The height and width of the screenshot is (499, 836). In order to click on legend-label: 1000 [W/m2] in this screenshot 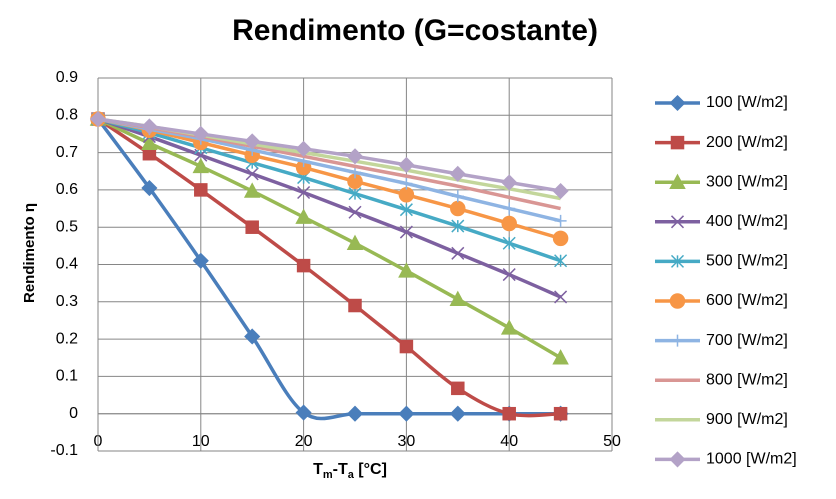, I will do `click(751, 459)`.